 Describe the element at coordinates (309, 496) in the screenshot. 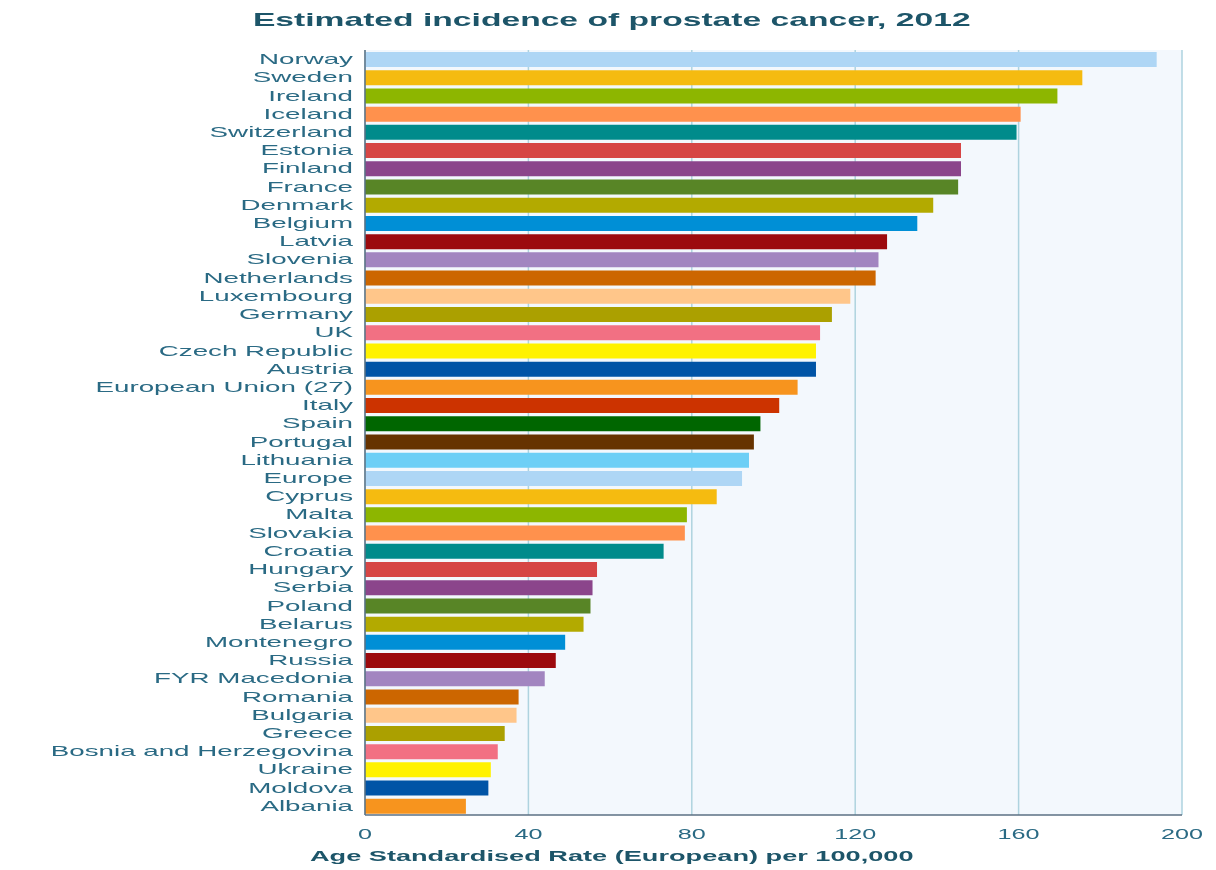

I see `y-tick-label: Cyprus` at that location.